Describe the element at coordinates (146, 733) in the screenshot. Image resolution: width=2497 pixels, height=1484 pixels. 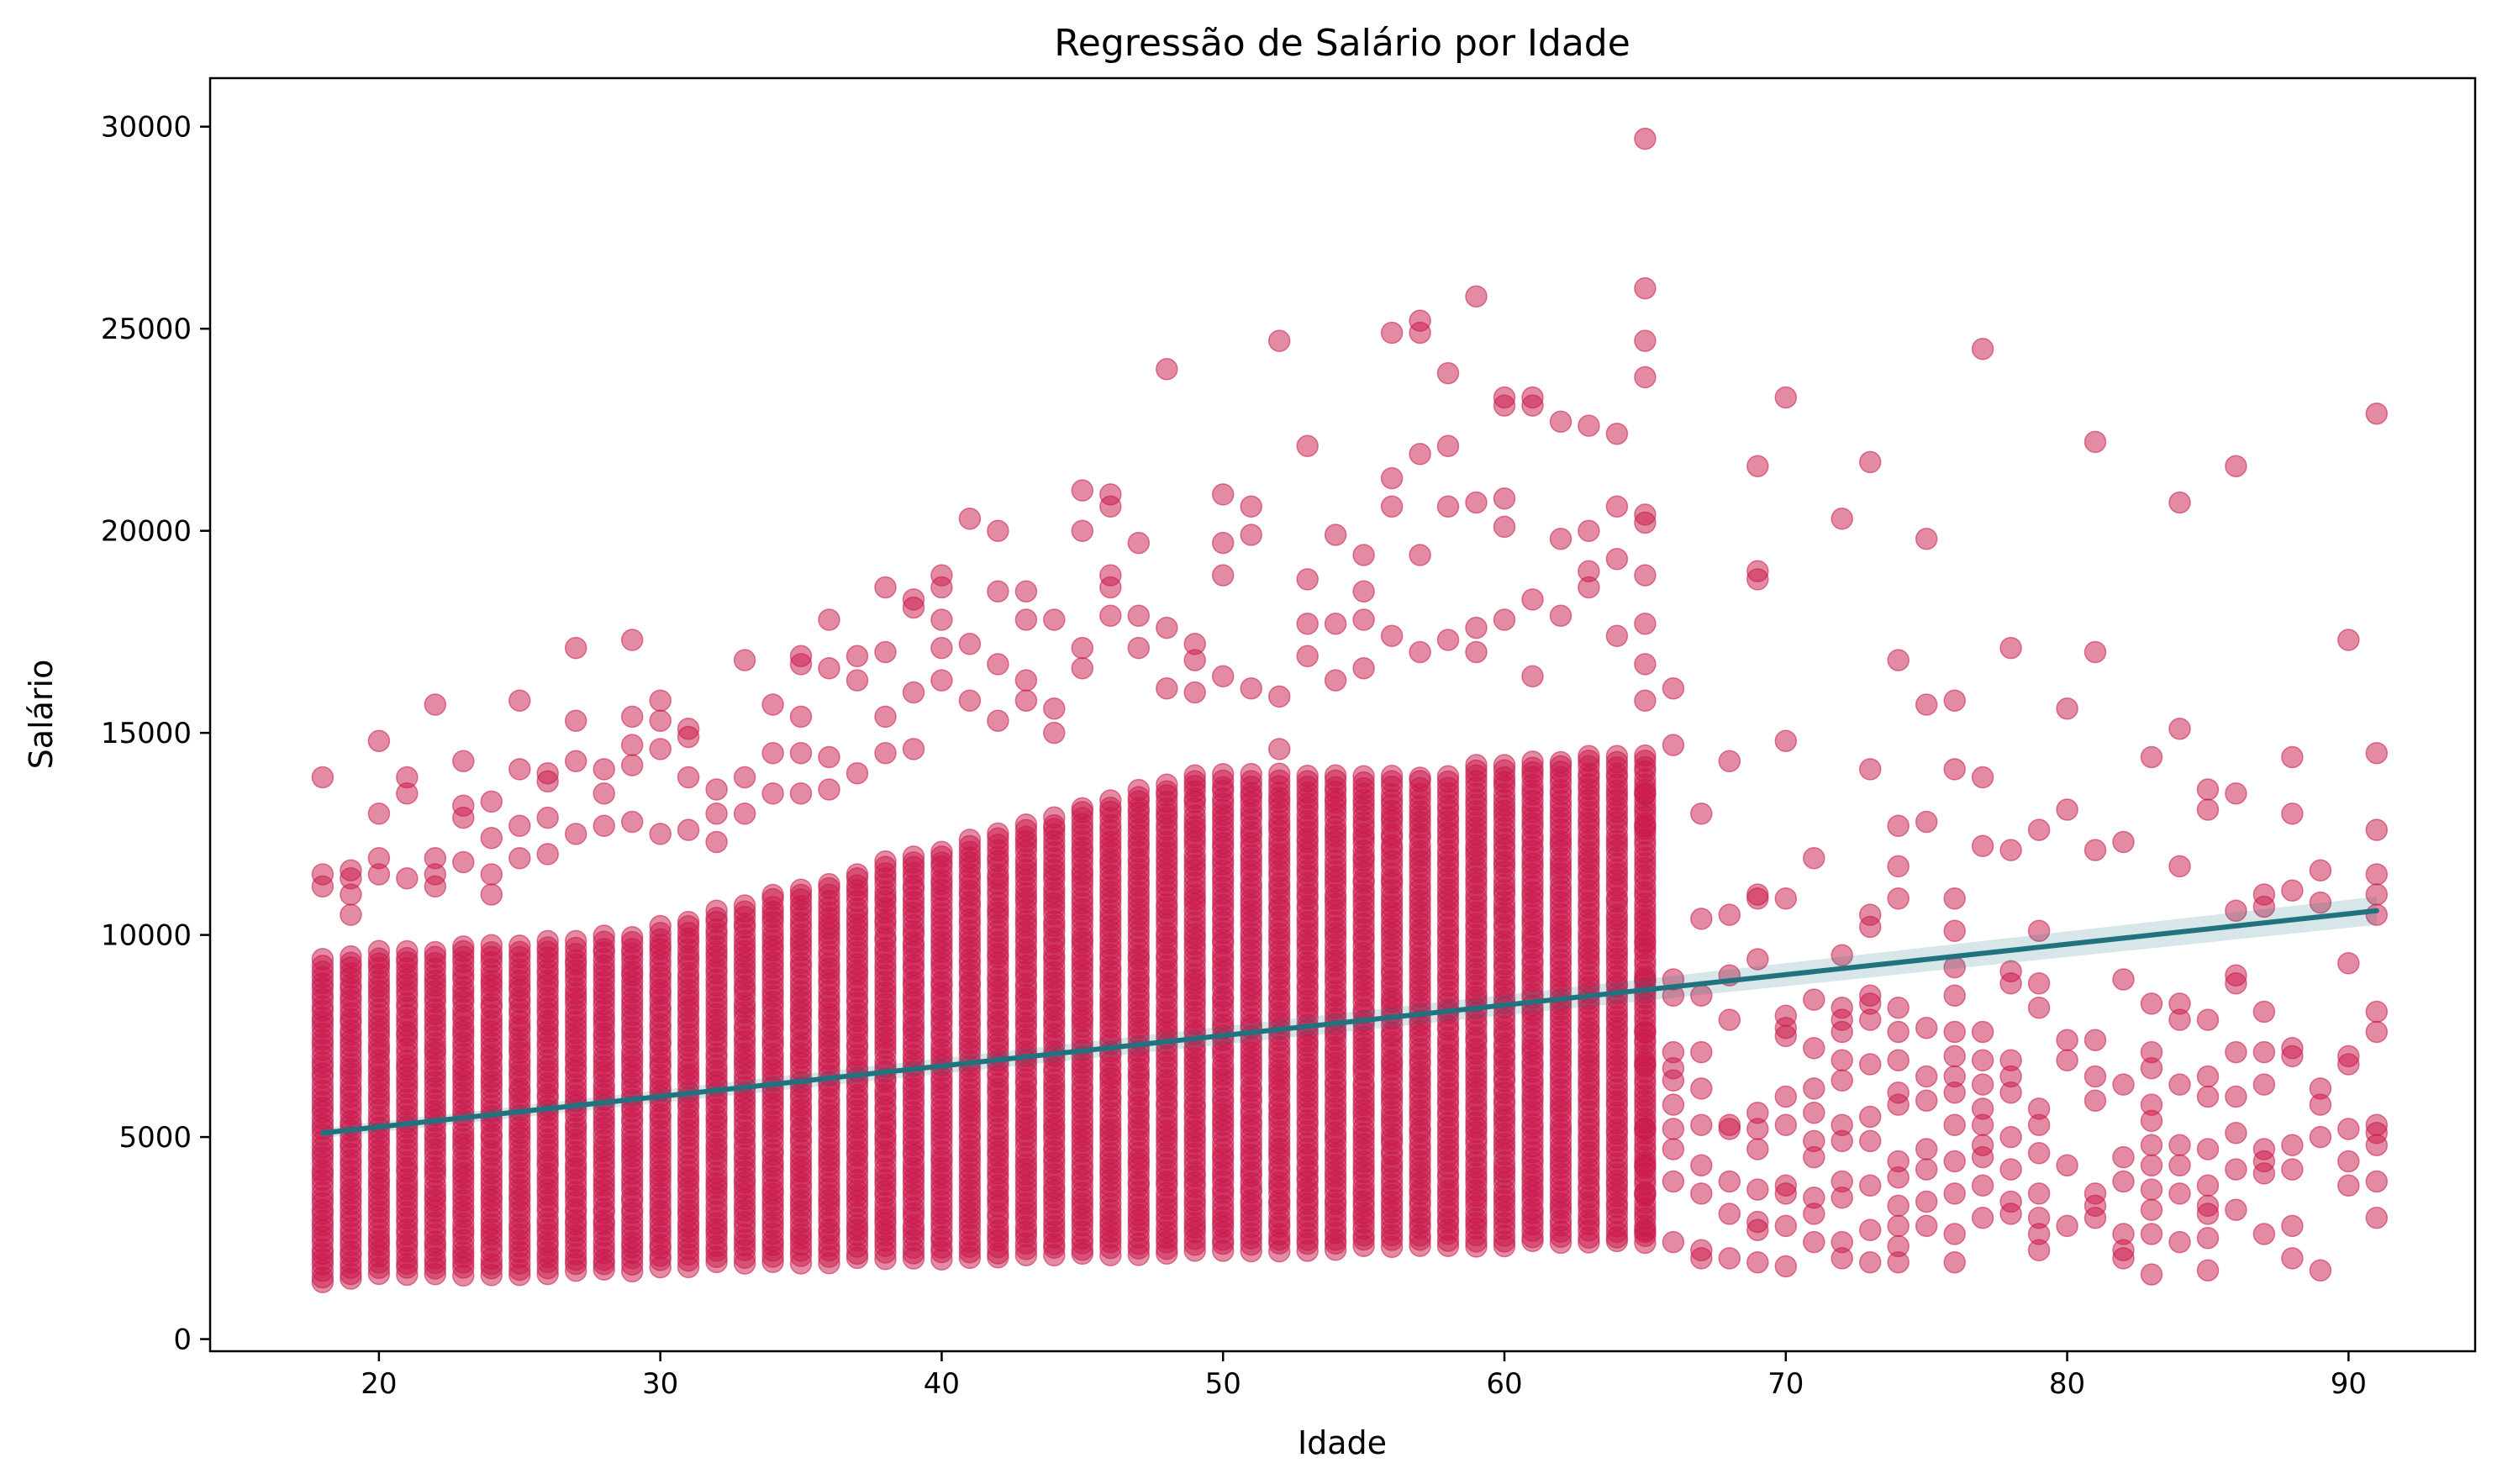
I see `y-tick-label: 15000` at that location.